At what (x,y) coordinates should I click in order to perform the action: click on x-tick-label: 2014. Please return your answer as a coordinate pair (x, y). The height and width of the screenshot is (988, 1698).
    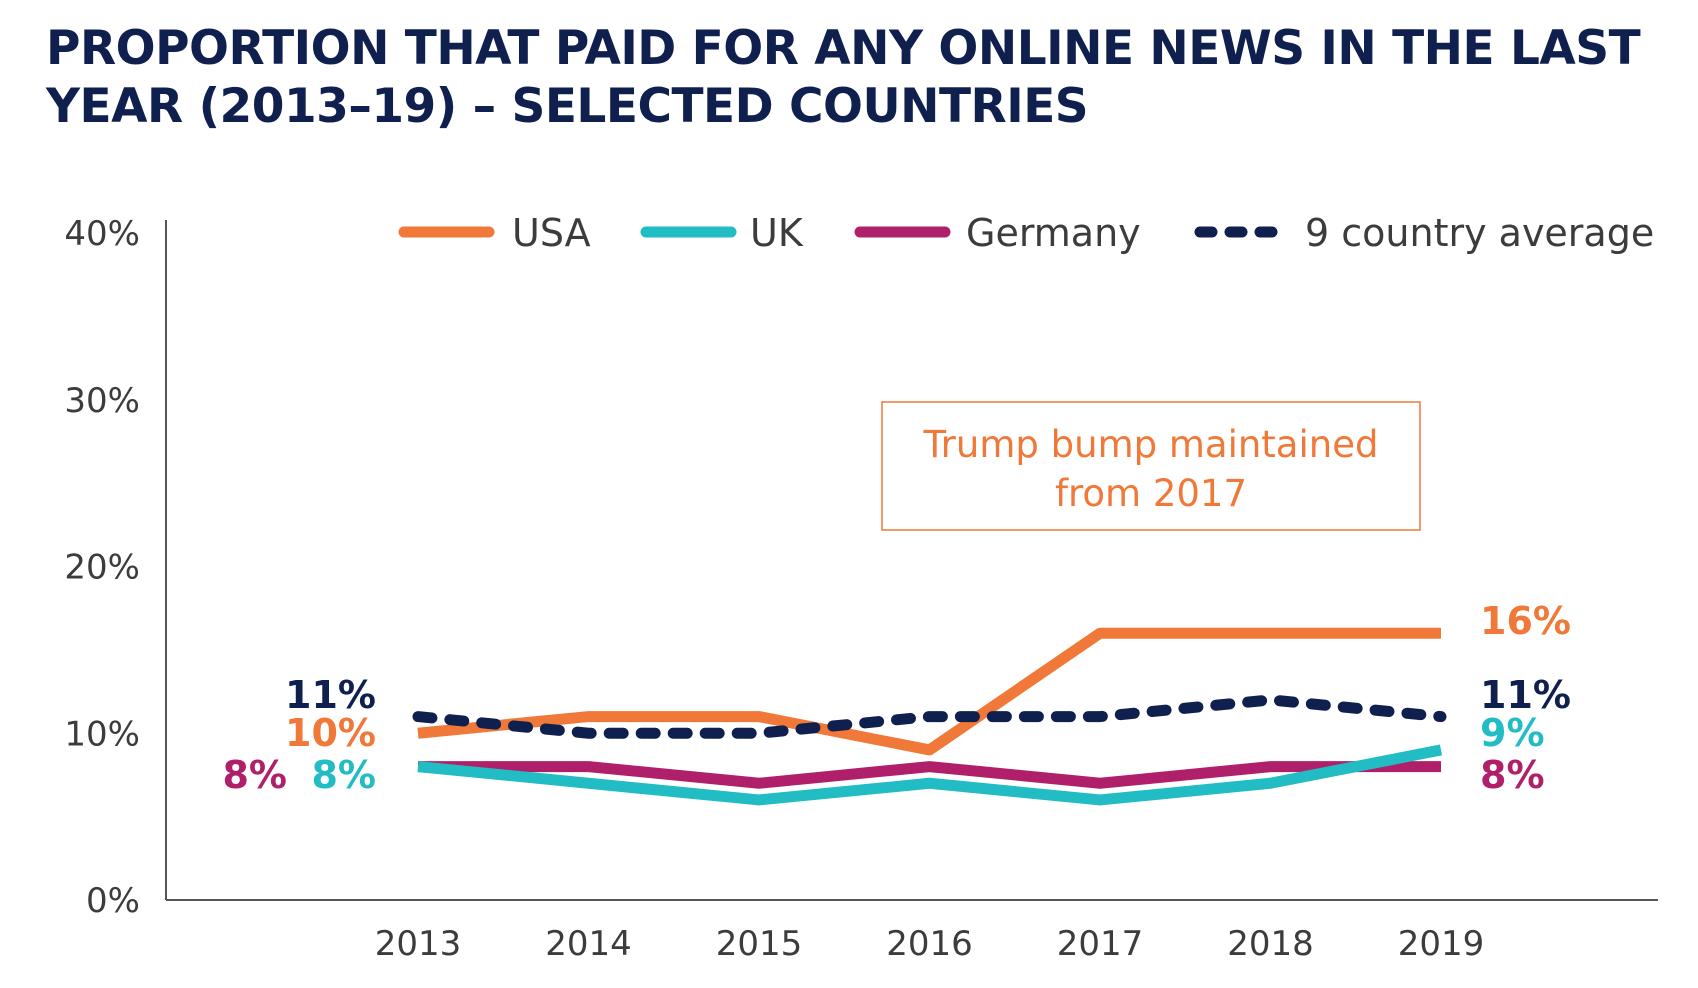
    Looking at the image, I should click on (588, 944).